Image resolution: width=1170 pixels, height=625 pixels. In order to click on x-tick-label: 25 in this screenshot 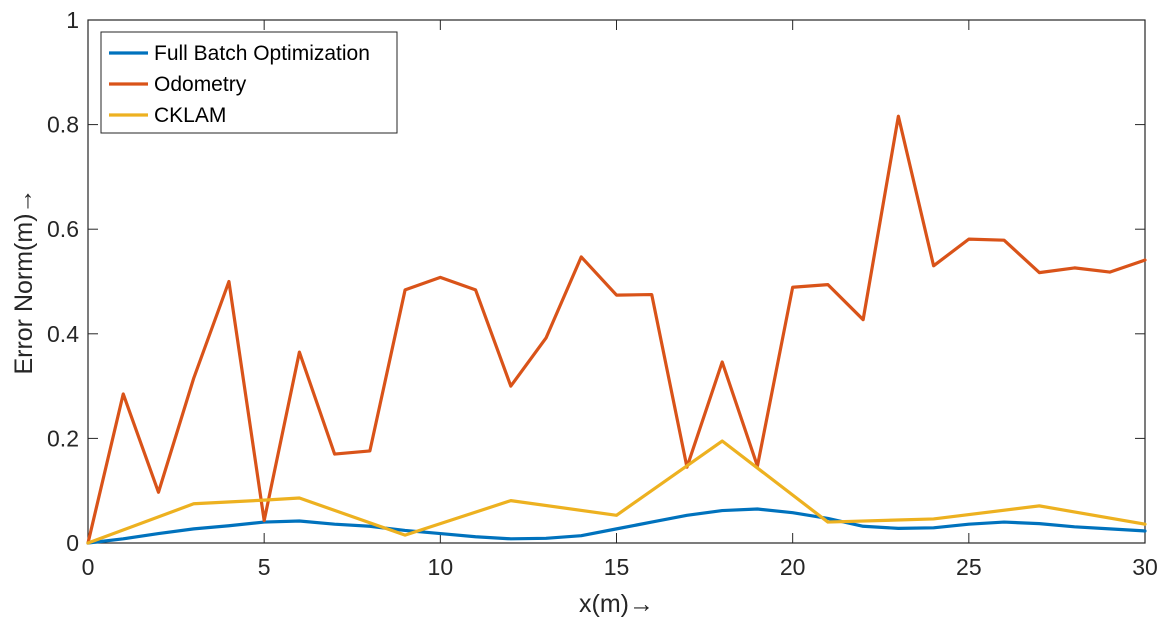, I will do `click(969, 567)`.